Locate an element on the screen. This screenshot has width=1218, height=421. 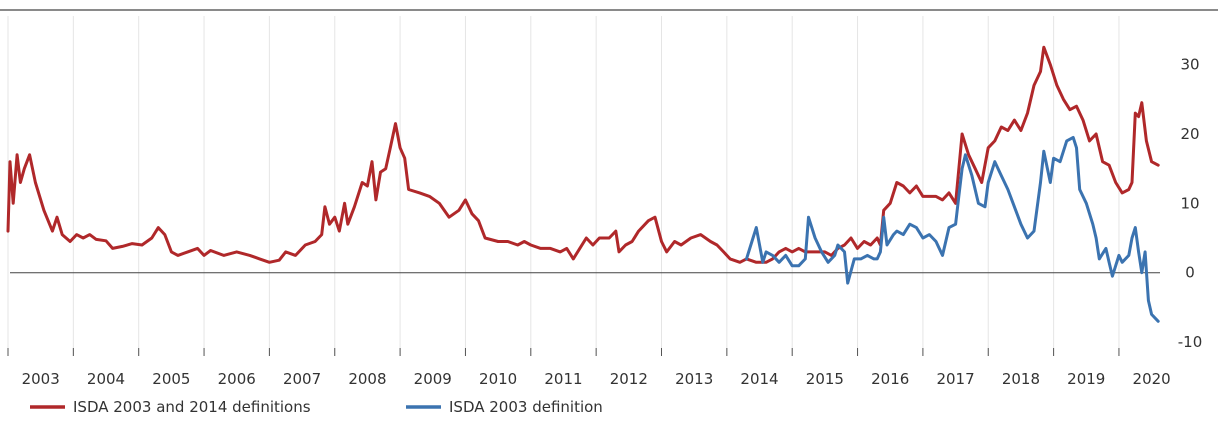
legend-label: ISDA 2003 and 2014 definitions is located at coordinates (192, 407).